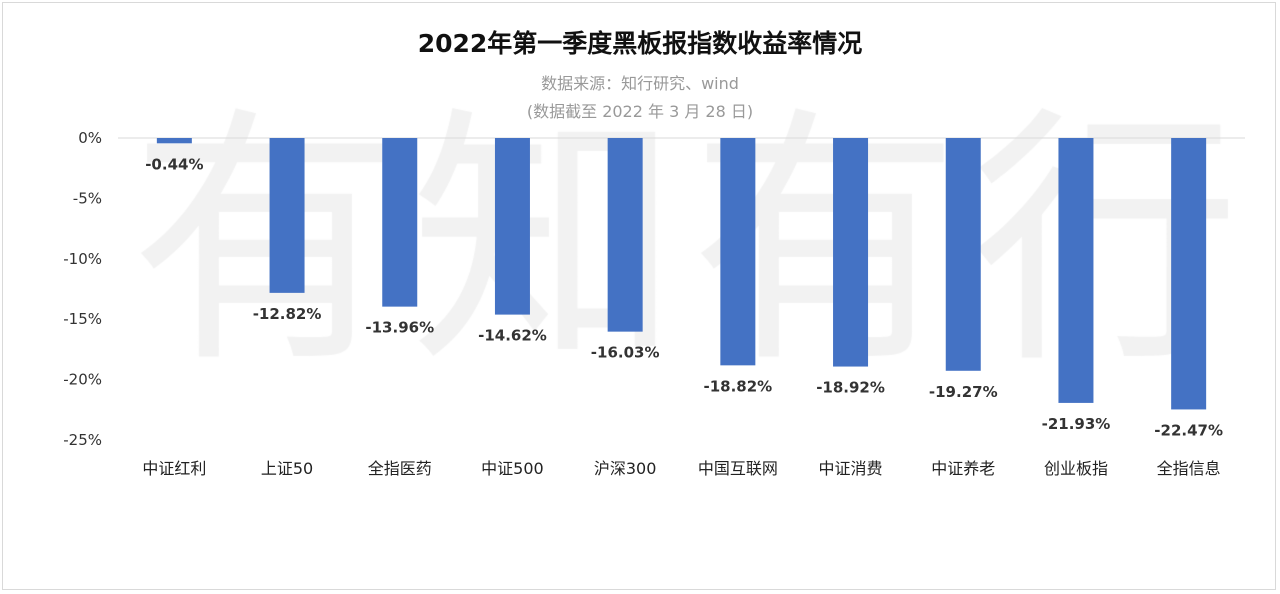  Describe the element at coordinates (512, 336) in the screenshot. I see `data-label: -14.62%` at that location.